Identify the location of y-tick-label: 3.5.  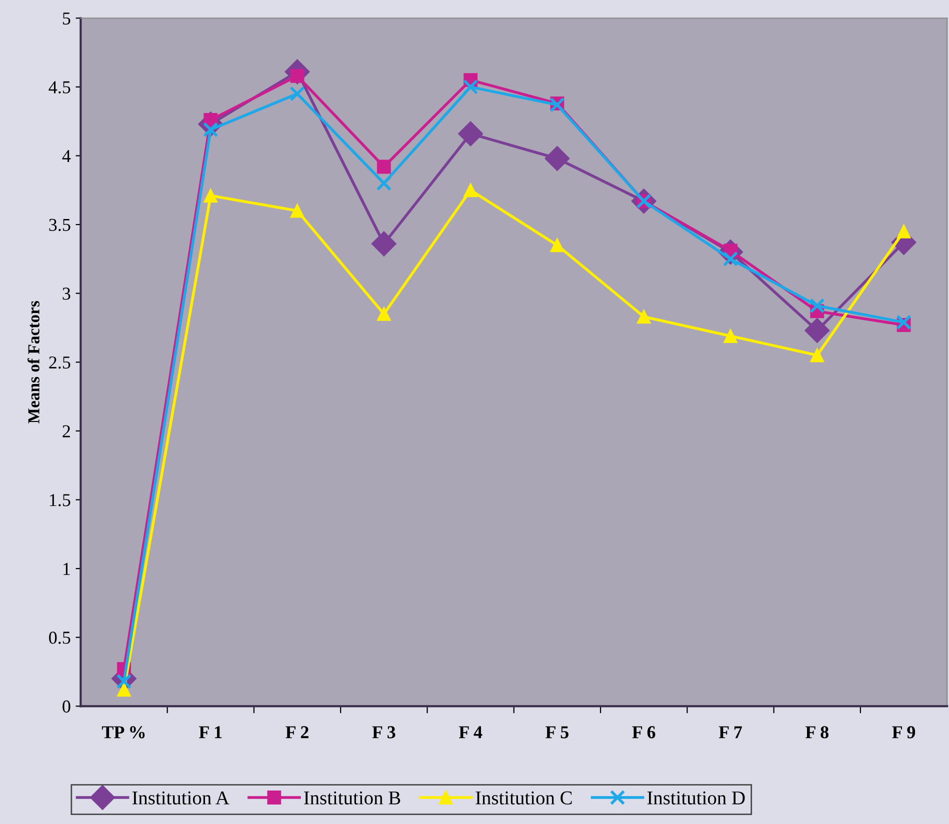
(59, 225).